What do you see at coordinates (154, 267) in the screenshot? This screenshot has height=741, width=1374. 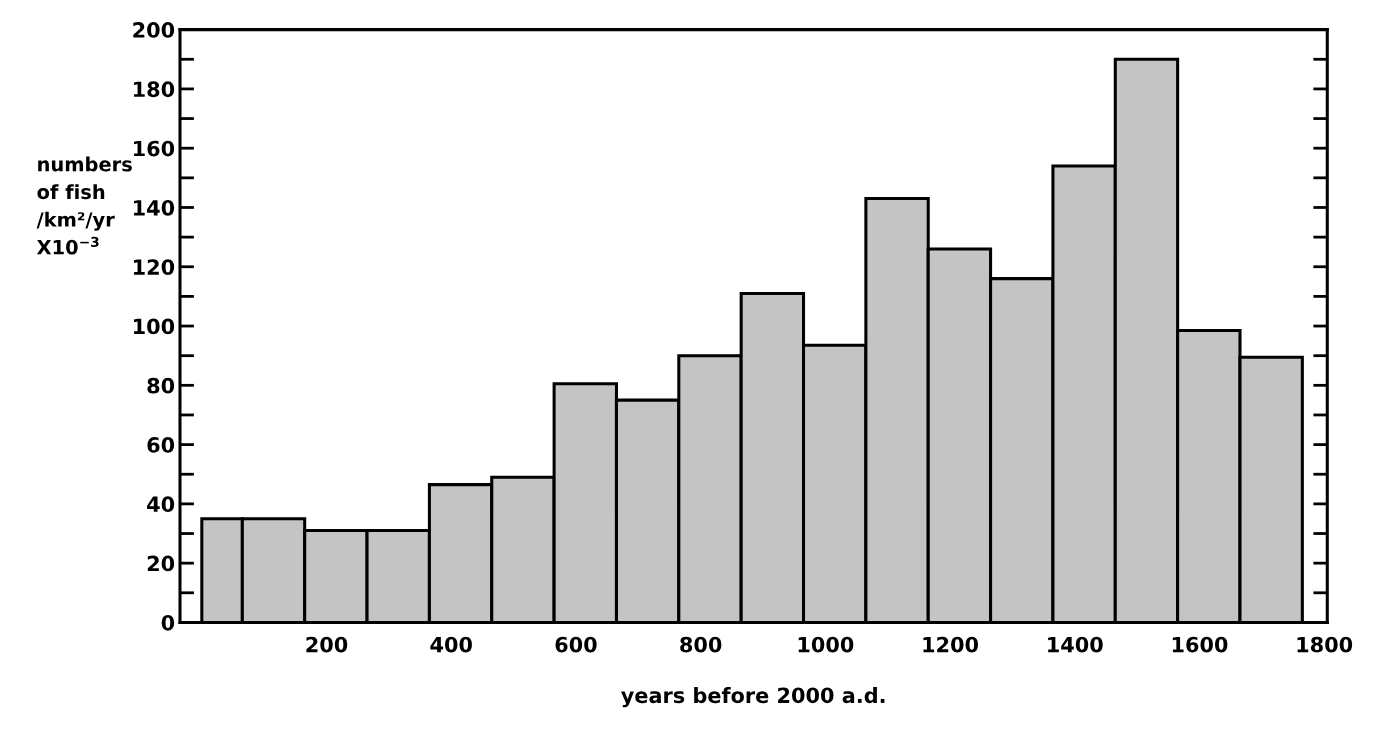 I see `y-tick-label: 120` at bounding box center [154, 267].